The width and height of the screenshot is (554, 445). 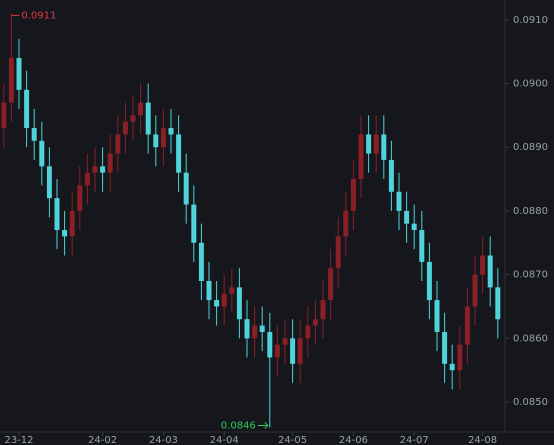 I want to click on y-tick-label: 0.0910, so click(x=530, y=20).